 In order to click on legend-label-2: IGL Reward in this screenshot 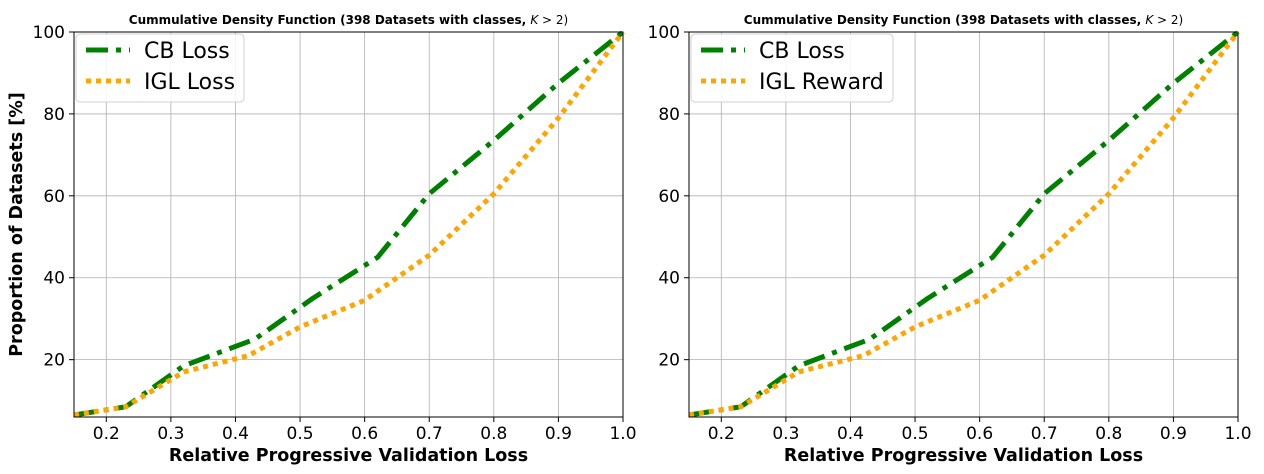, I will do `click(821, 82)`.